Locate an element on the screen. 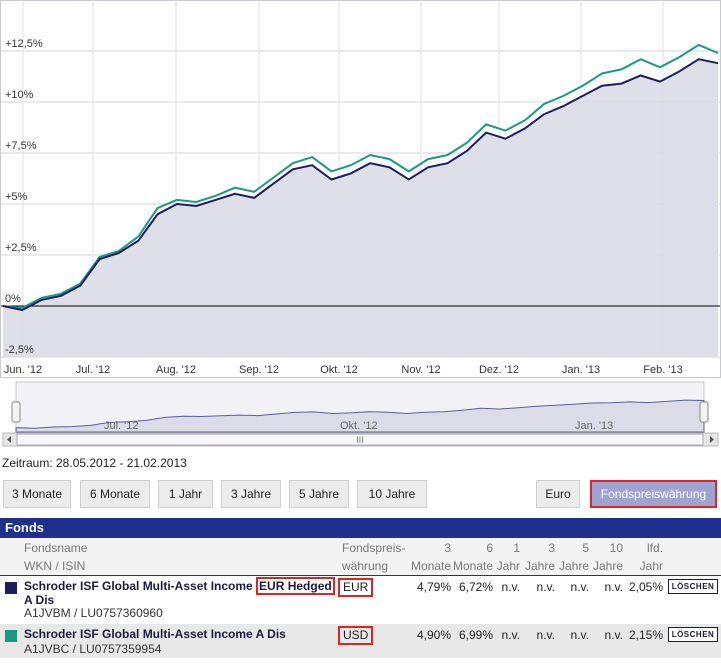  col-5j-b: Jahre is located at coordinates (573, 566).